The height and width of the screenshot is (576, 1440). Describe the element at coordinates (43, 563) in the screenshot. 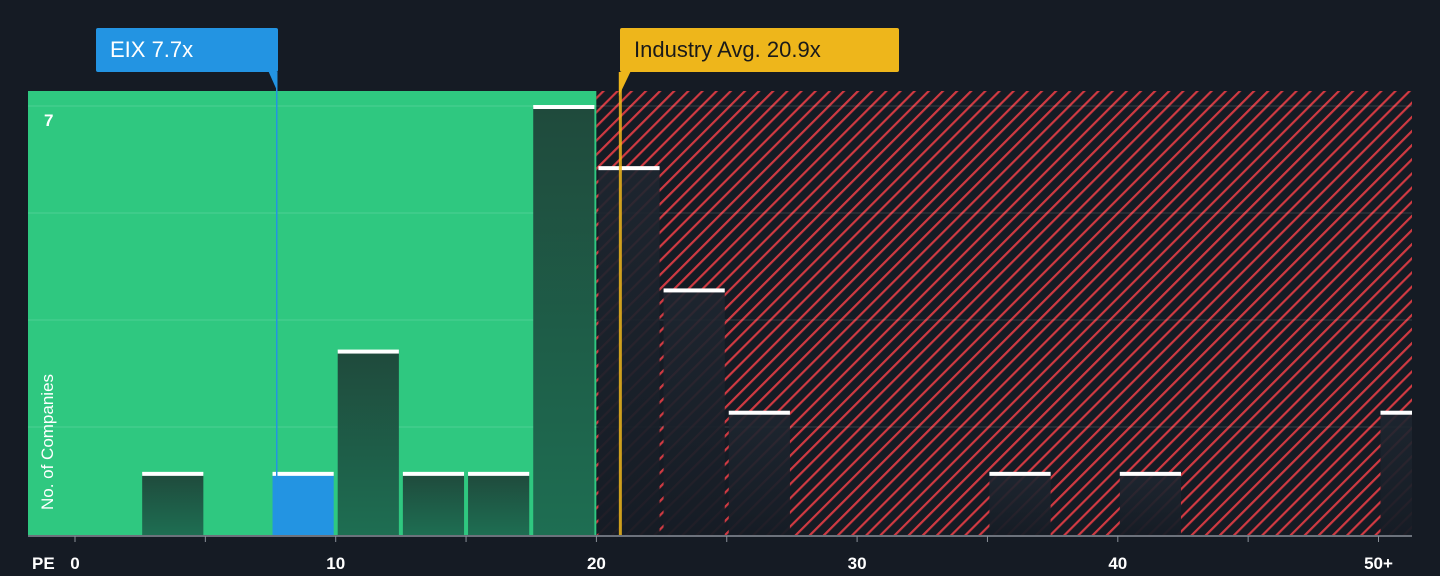

I see `x-axis-label: PE` at that location.